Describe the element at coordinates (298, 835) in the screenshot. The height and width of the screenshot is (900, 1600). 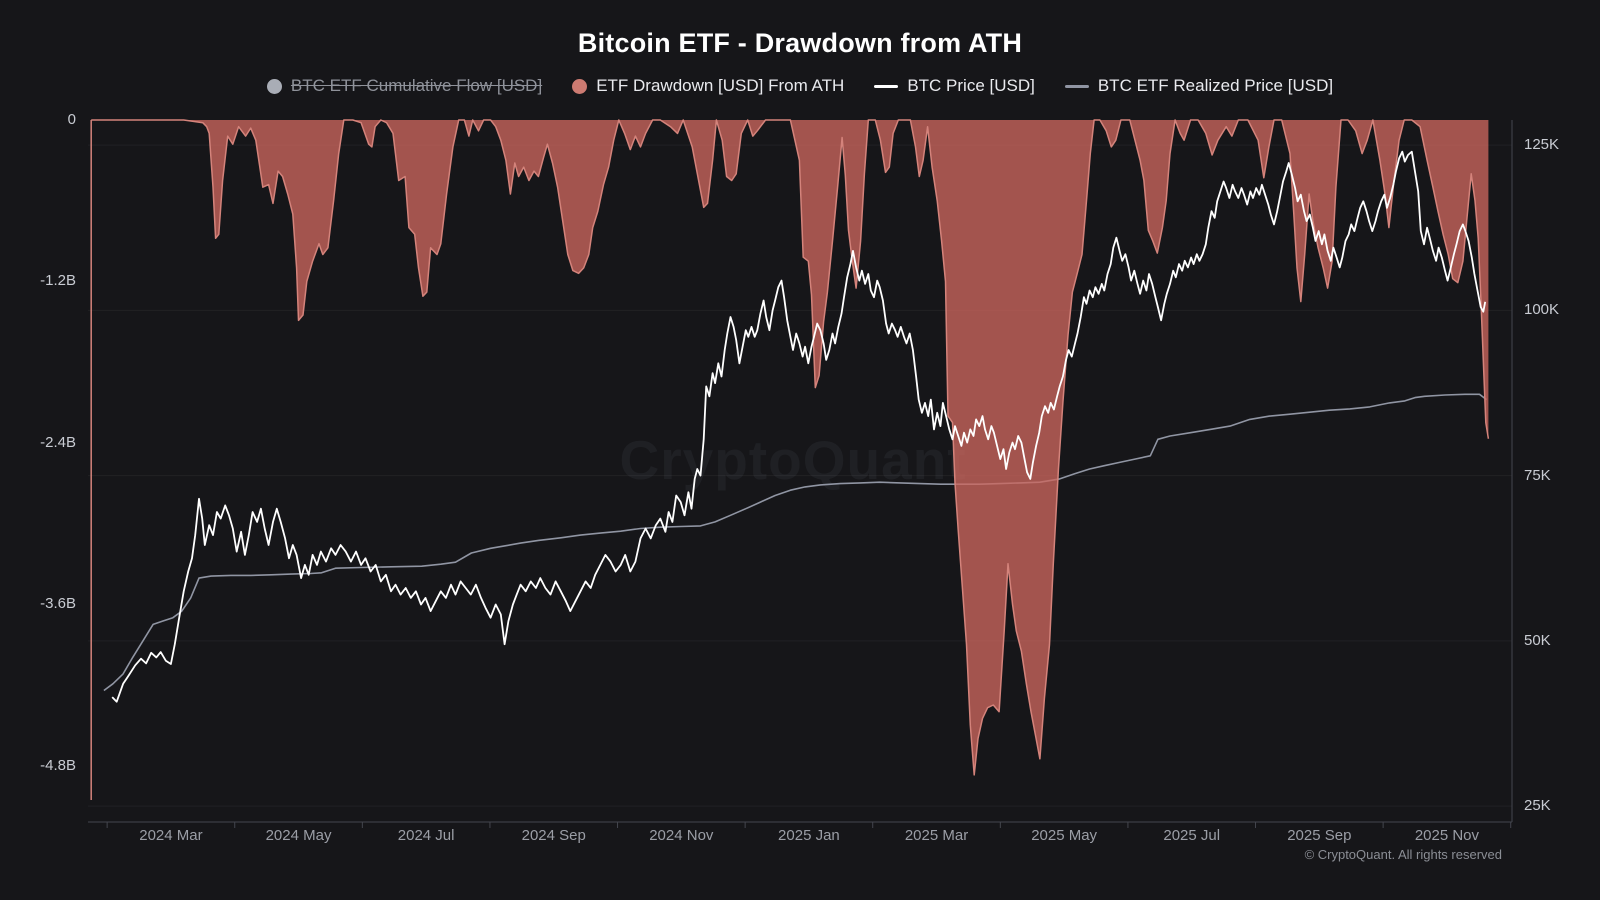
I see `x-axis-tick: 2024 May` at that location.